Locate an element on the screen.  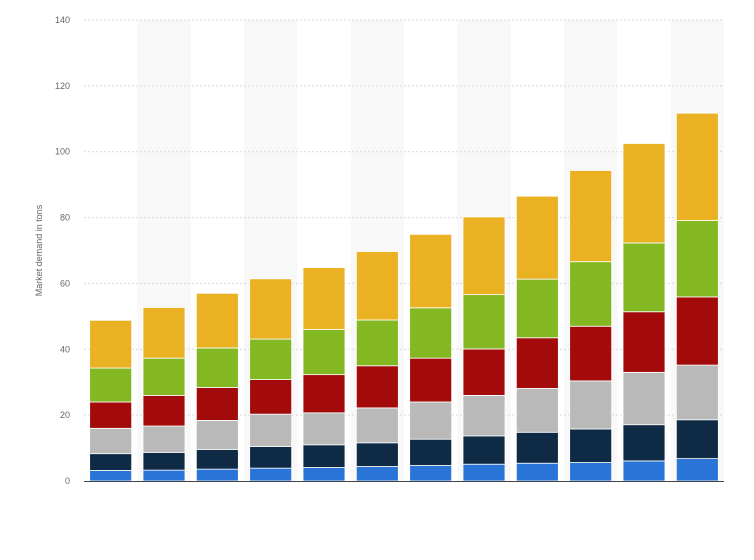
y-tick-label: 0 is located at coordinates (67, 481).